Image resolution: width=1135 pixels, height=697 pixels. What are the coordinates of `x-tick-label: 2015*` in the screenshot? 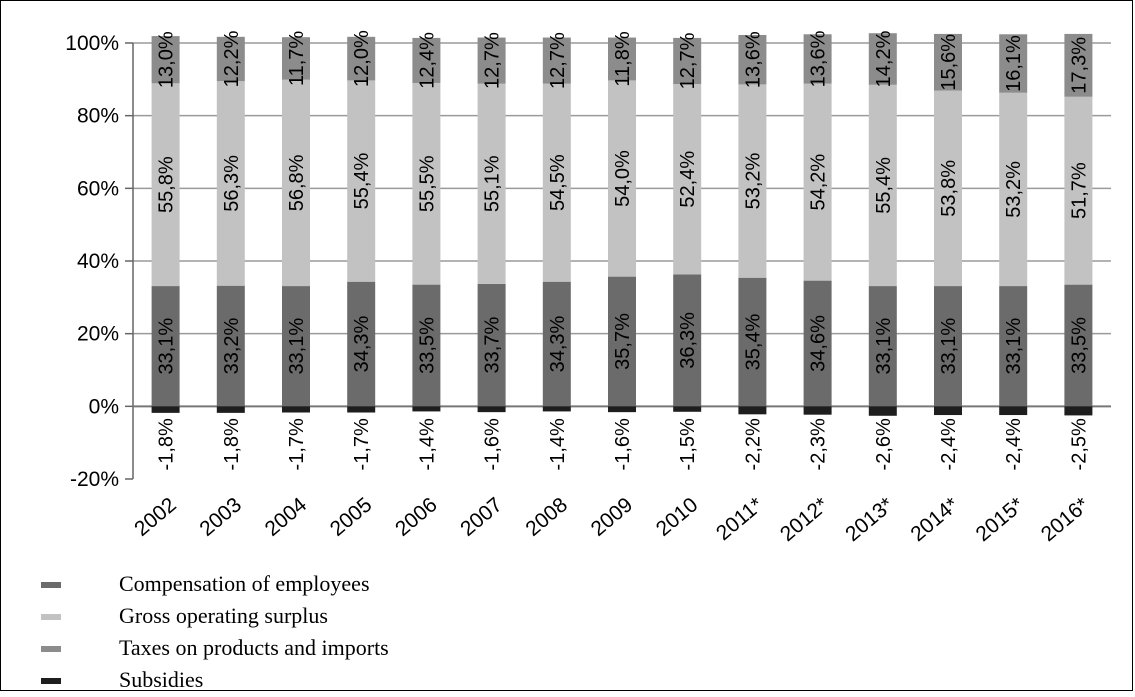 It's located at (1000, 519).